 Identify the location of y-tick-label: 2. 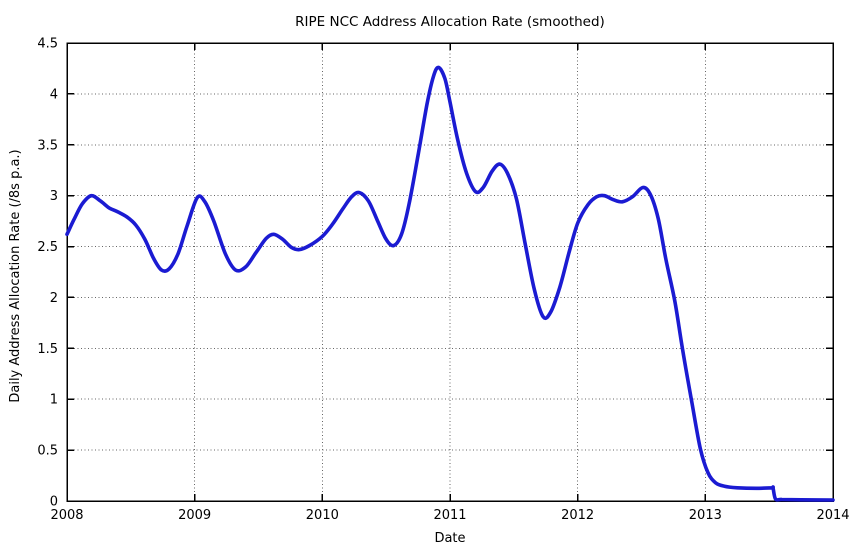
(54, 298).